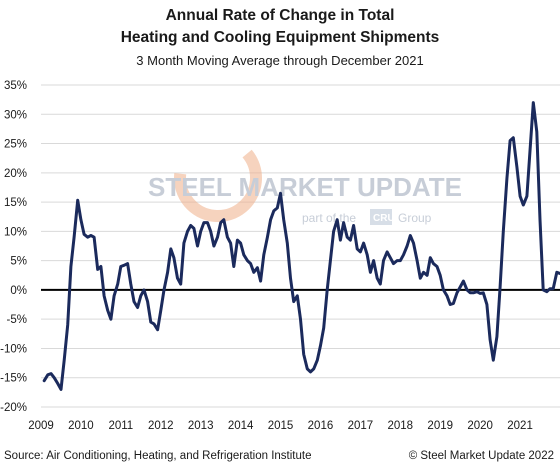  Describe the element at coordinates (401, 426) in the screenshot. I see `x-tick-label: 2018` at that location.